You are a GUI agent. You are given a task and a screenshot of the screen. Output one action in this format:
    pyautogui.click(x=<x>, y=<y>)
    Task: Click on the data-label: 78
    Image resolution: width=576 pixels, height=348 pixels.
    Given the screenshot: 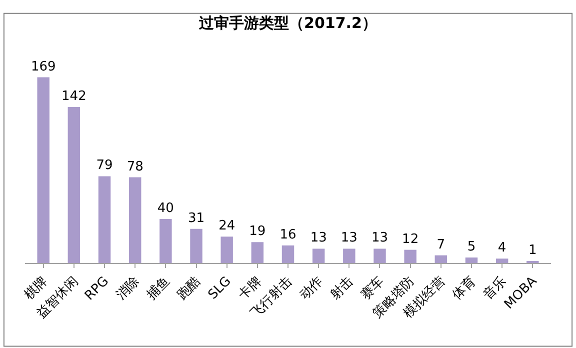 What is the action you would take?
    pyautogui.click(x=135, y=166)
    